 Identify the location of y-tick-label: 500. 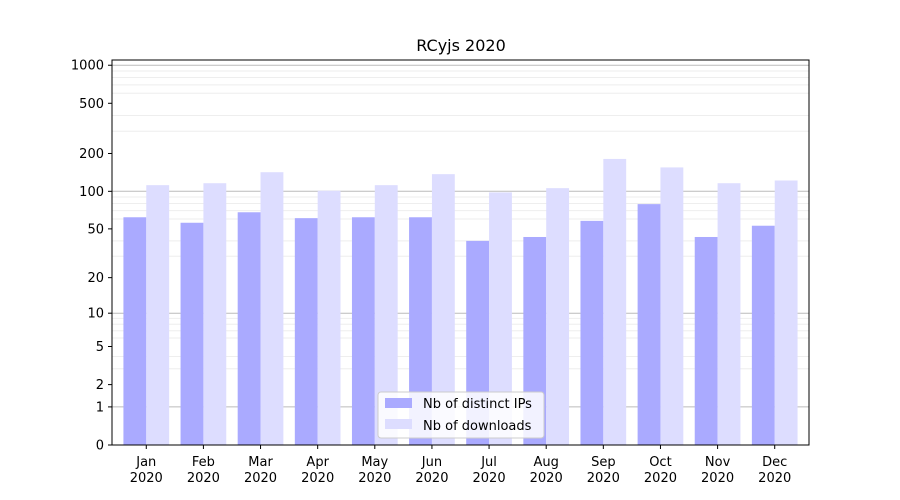
(91, 104).